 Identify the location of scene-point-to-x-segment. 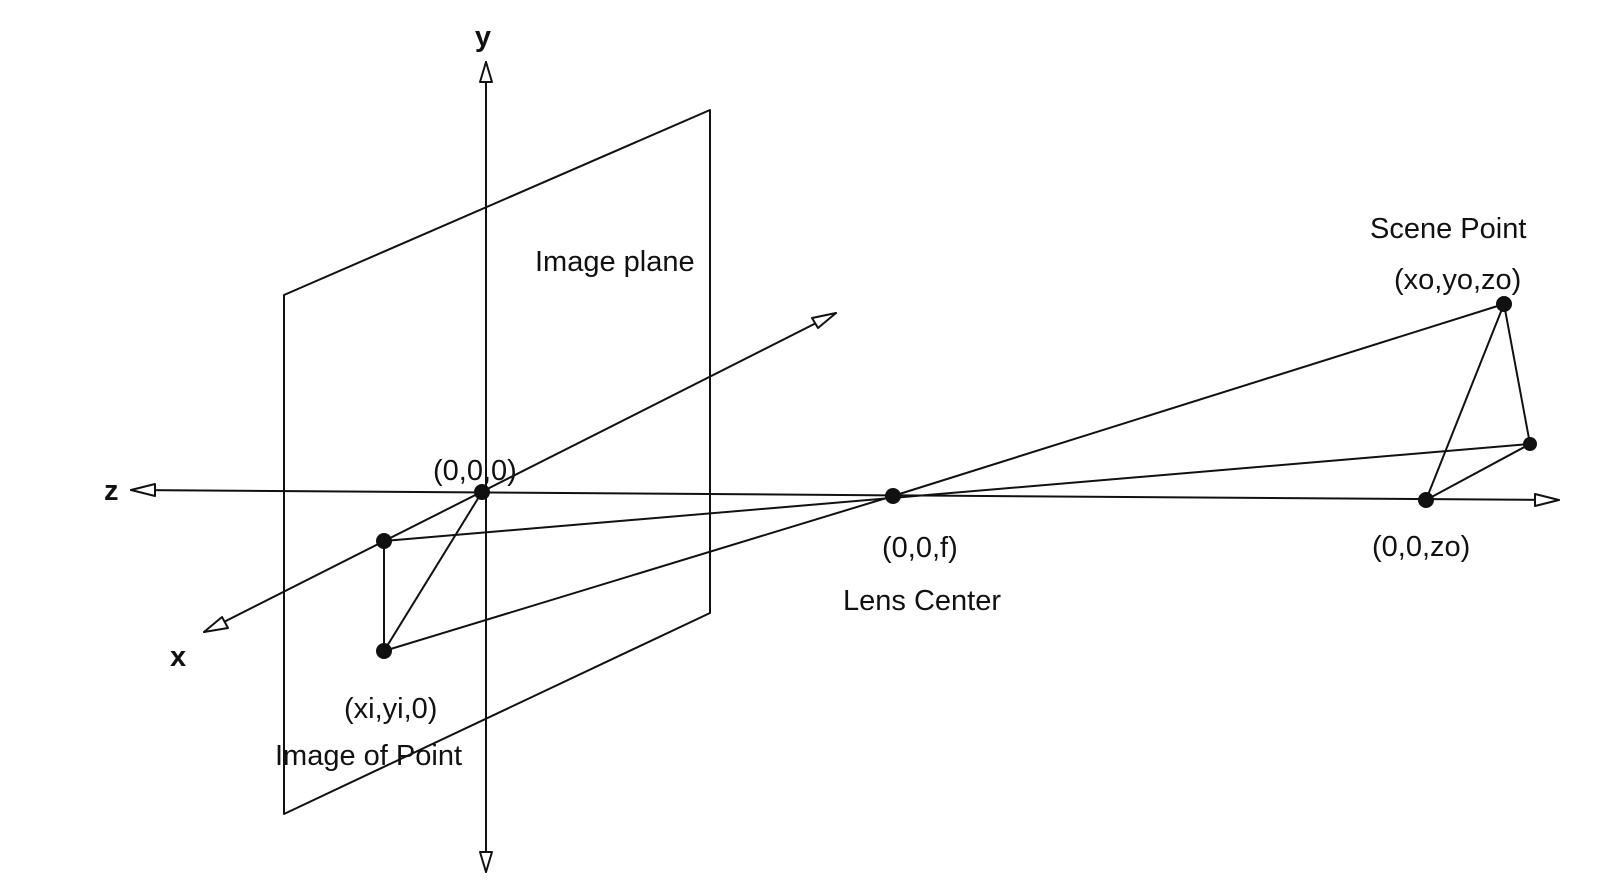
(1517, 374).